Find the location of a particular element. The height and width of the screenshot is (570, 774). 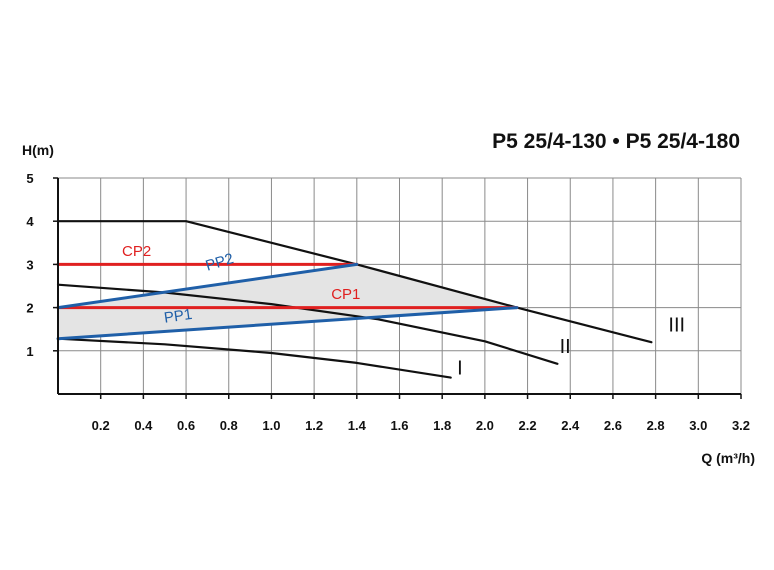

x-tick-label: 3.2 is located at coordinates (741, 425).